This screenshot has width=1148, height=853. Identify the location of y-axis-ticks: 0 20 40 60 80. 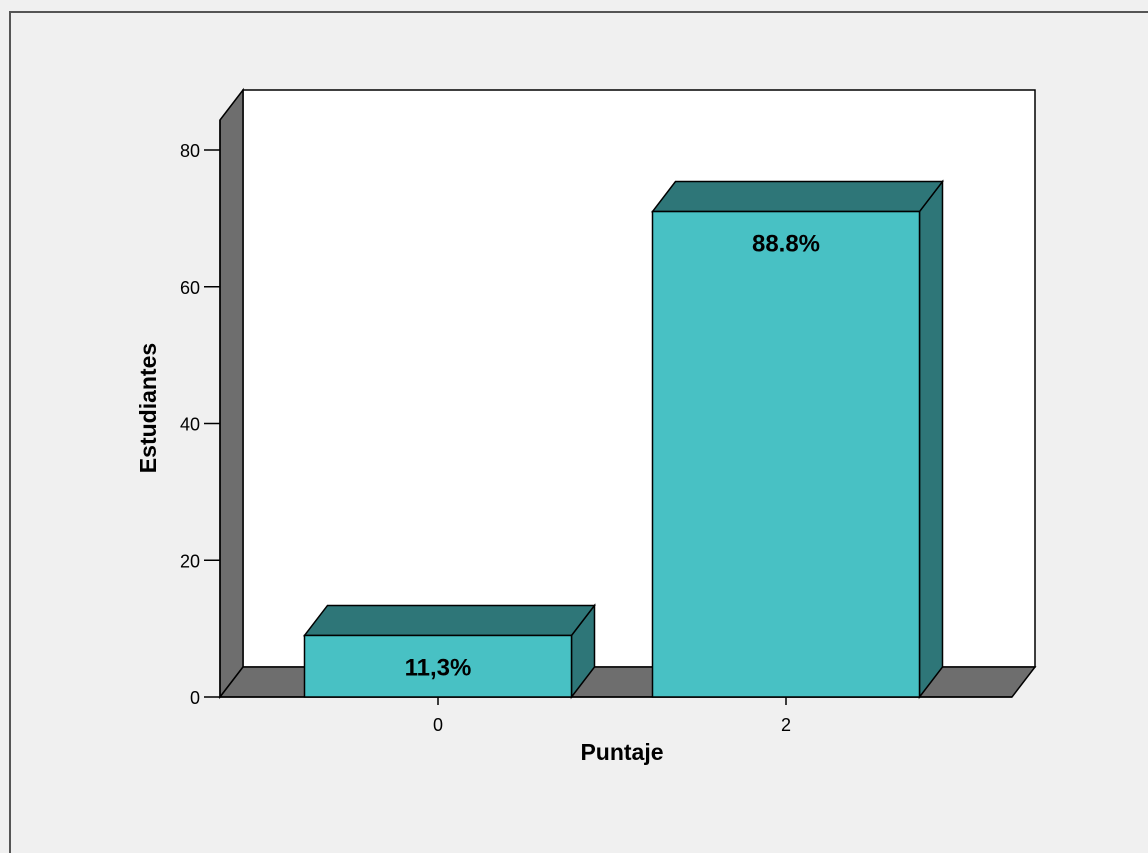
(200, 424).